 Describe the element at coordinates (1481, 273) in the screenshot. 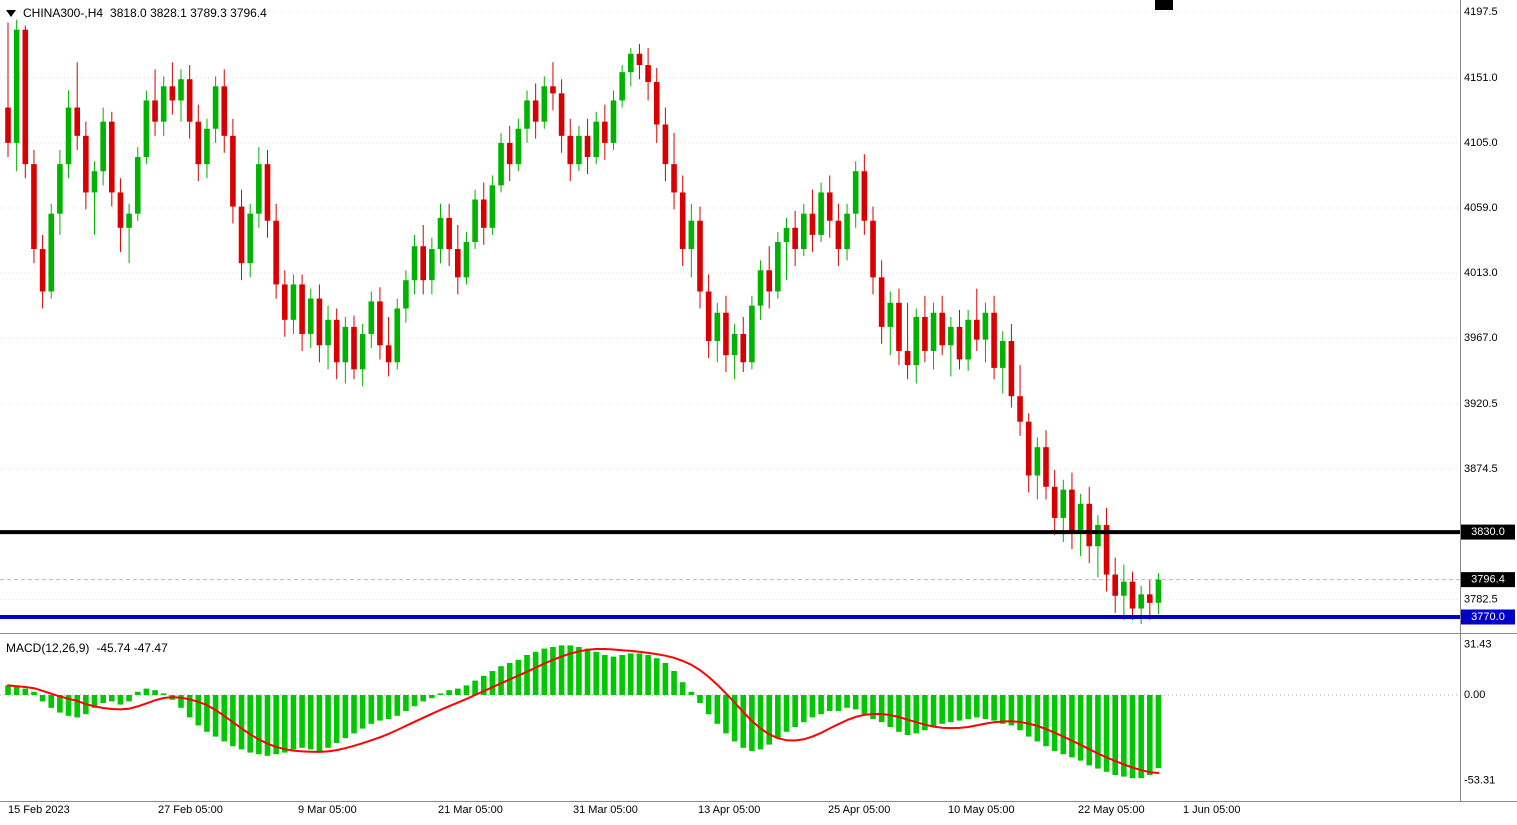

I see `svg-text: 4013.0` at that location.